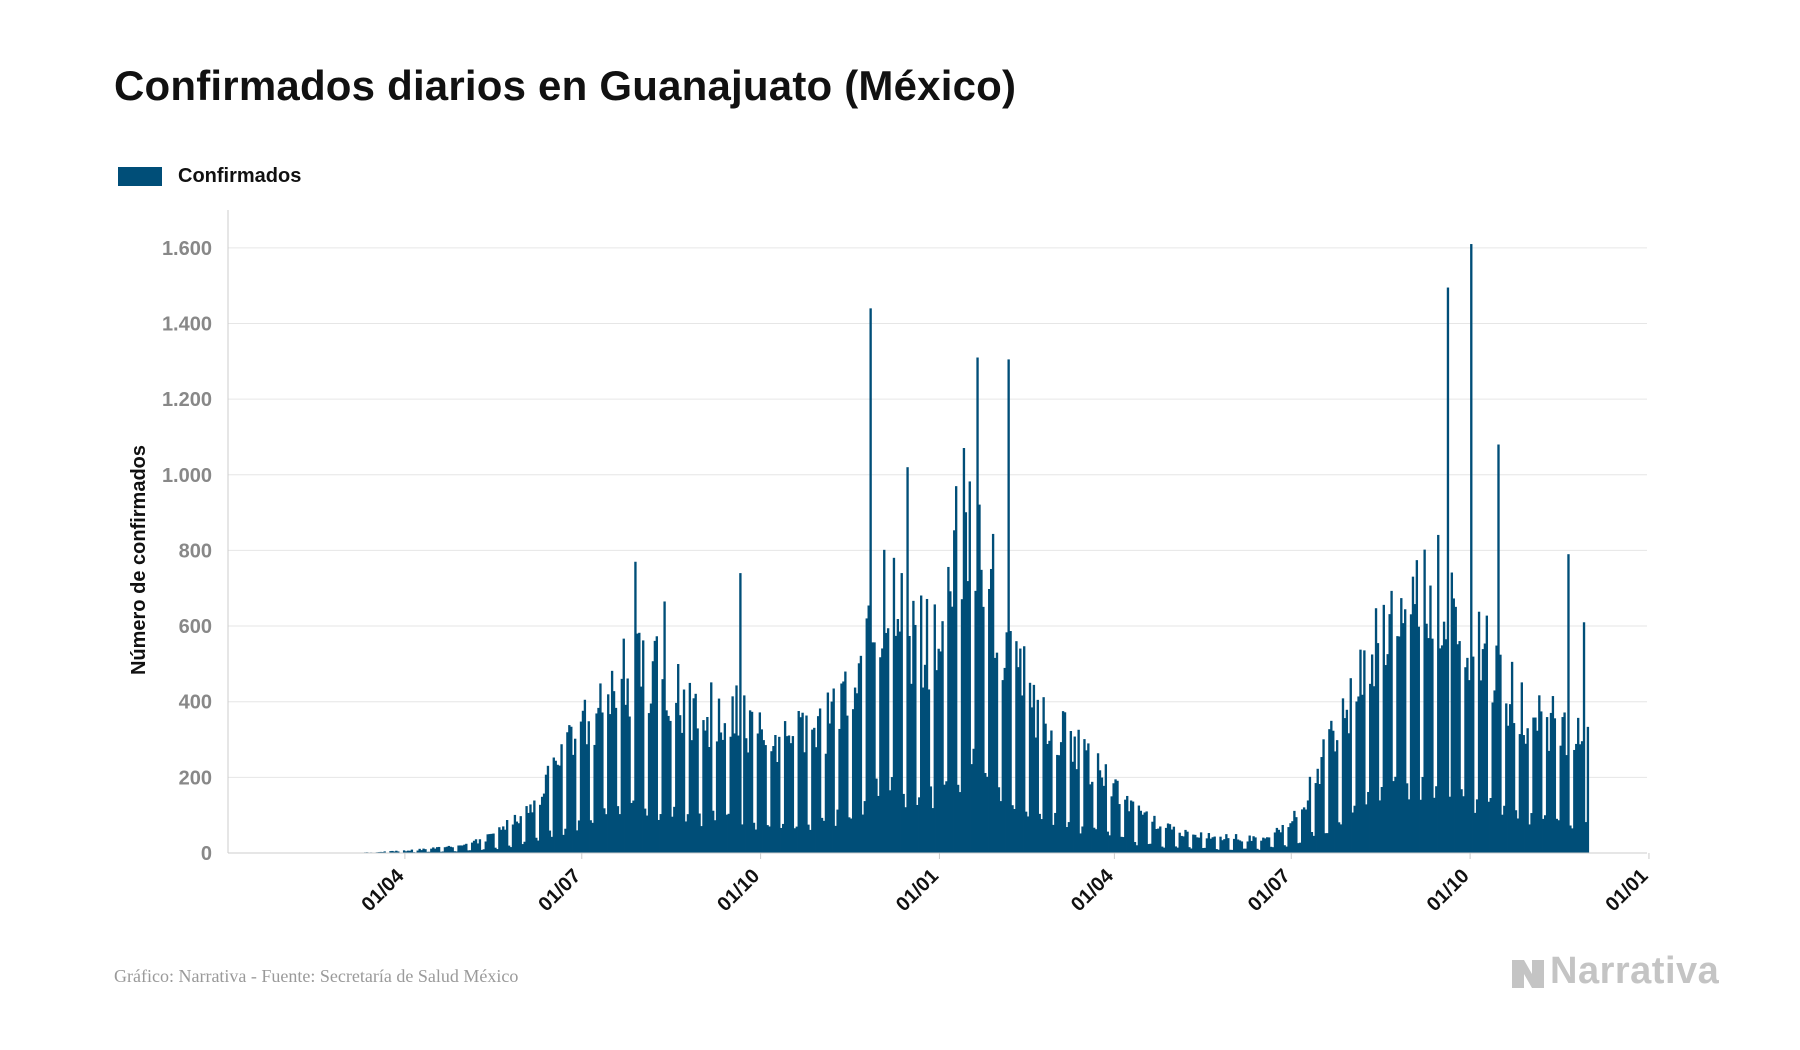  Describe the element at coordinates (240, 176) in the screenshot. I see `legend-label: Confirmados` at that location.